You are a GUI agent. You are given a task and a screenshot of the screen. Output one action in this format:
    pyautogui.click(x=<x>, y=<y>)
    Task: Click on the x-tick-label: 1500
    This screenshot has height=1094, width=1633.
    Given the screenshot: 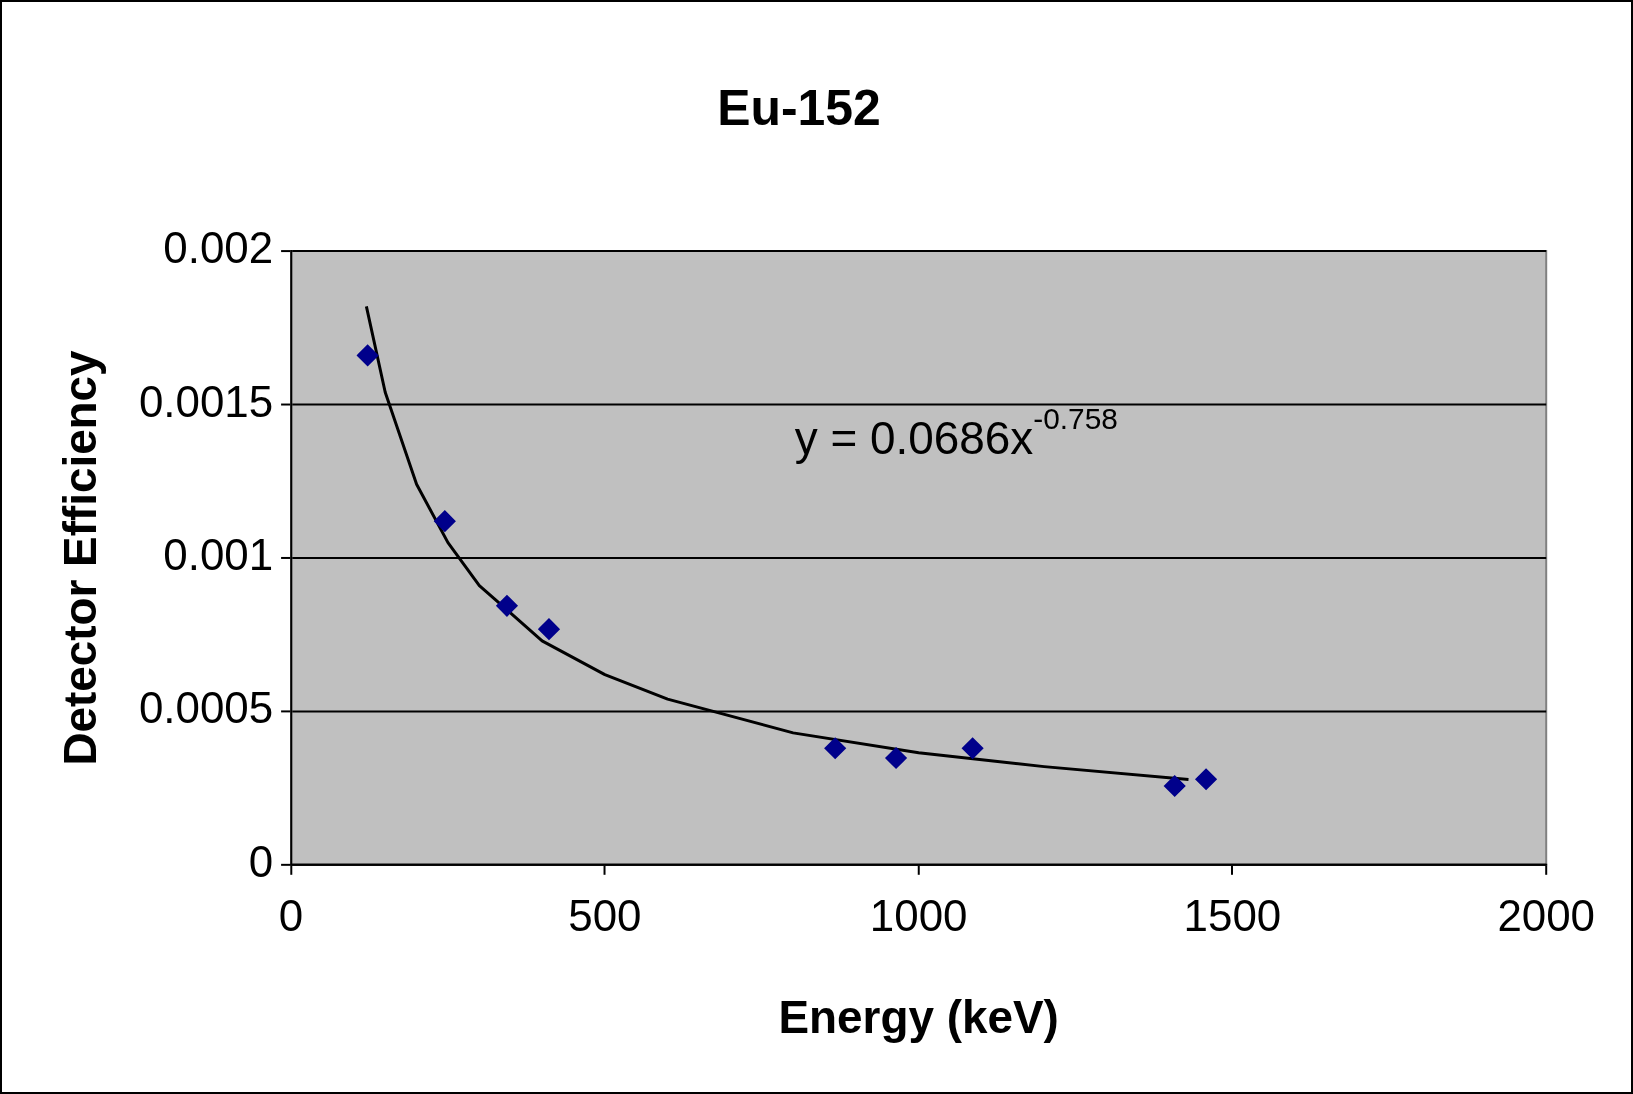 What is the action you would take?
    pyautogui.click(x=1232, y=916)
    